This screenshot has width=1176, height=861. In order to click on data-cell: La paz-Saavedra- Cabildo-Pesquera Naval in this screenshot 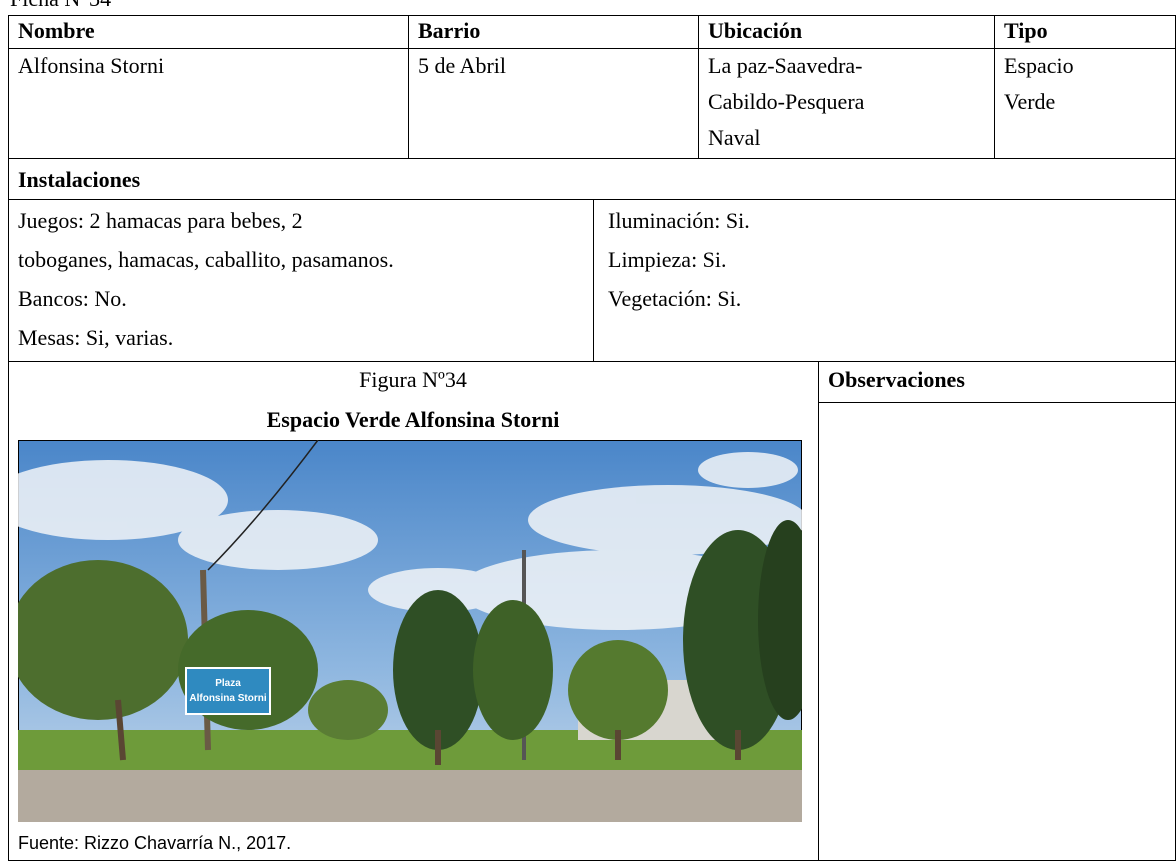, I will do `click(781, 102)`.